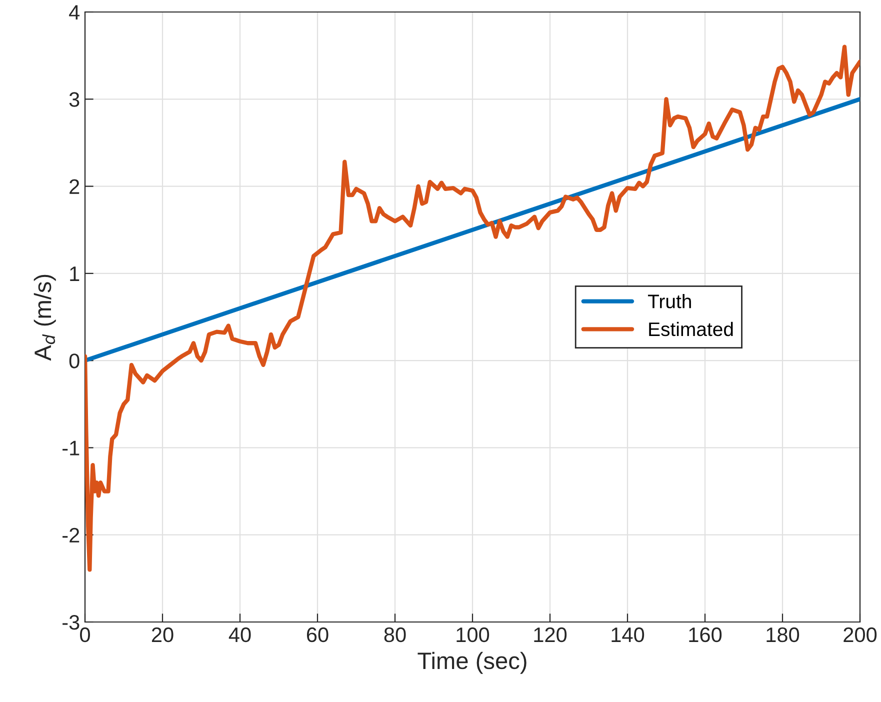 The image size is (881, 702). What do you see at coordinates (239, 634) in the screenshot?
I see `x-tick-label: 40` at bounding box center [239, 634].